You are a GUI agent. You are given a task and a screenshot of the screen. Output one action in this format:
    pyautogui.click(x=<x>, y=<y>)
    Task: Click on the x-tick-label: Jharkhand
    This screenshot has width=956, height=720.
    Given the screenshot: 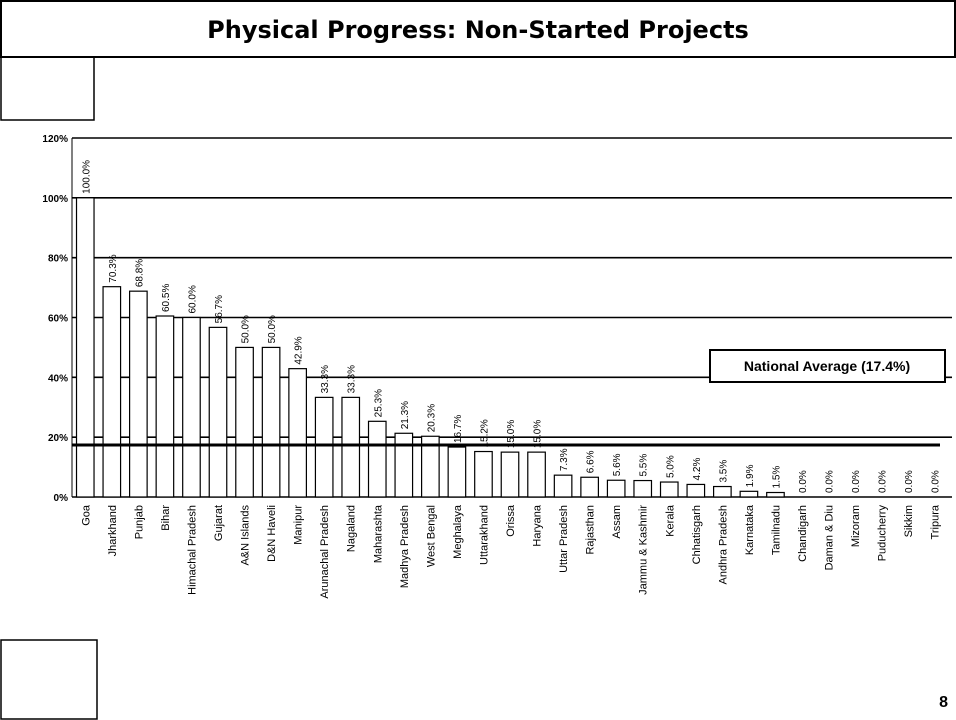 What is the action you would take?
    pyautogui.click(x=113, y=530)
    